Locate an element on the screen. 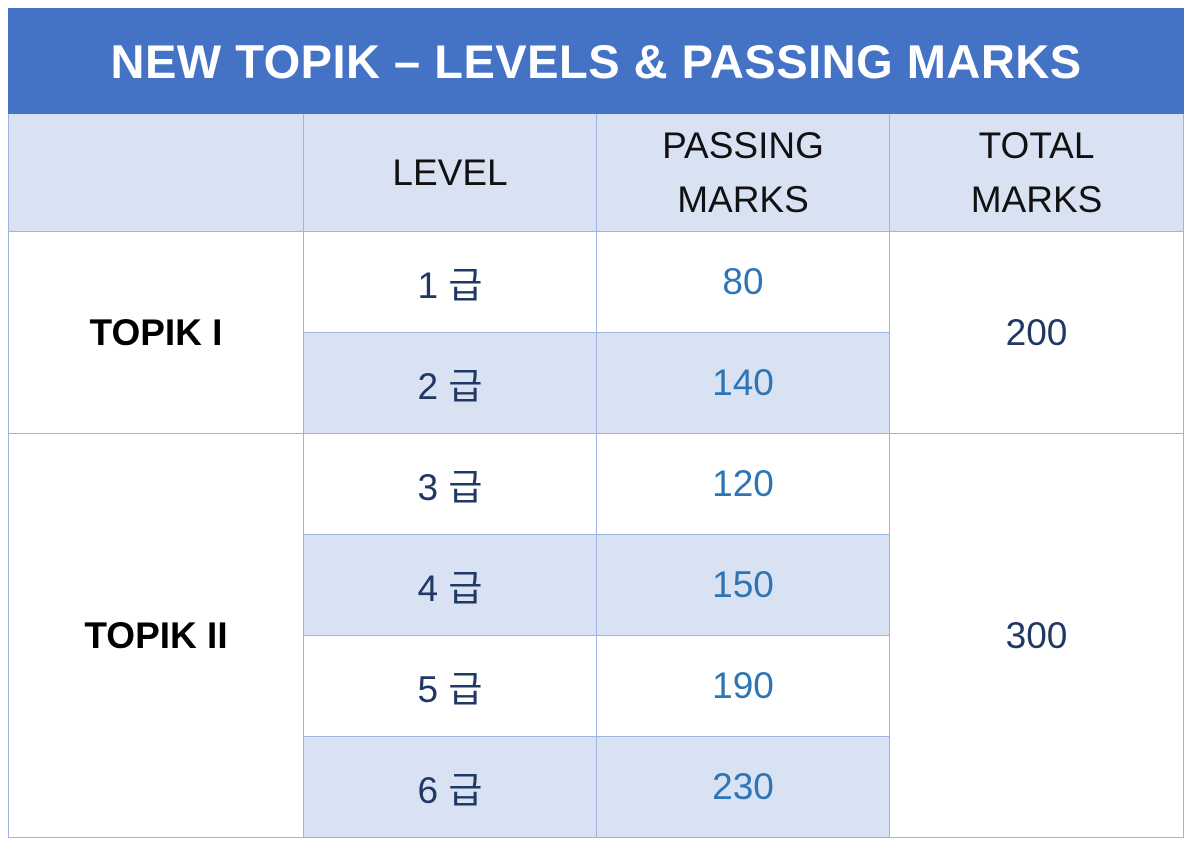 Image resolution: width=1194 pixels, height=858 pixels. table-row: 2 급 140 is located at coordinates (596, 383).